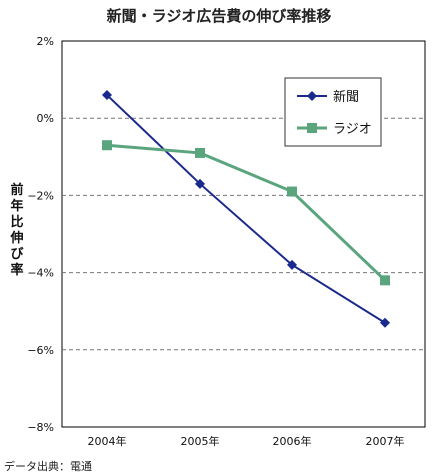 The width and height of the screenshot is (438, 475). What do you see at coordinates (40, 427) in the screenshot?
I see `y-tick-label: −8%` at bounding box center [40, 427].